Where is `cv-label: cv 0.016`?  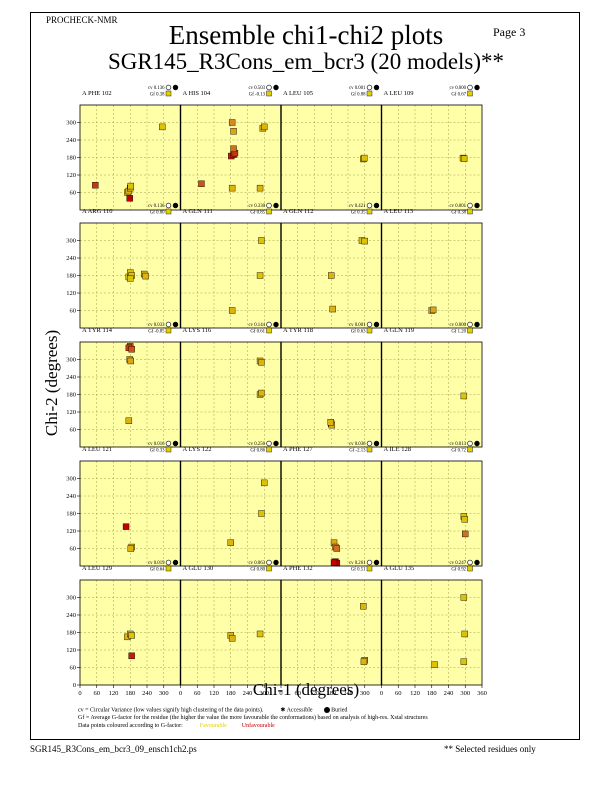 cv-label: cv 0.016 is located at coordinates (156, 444).